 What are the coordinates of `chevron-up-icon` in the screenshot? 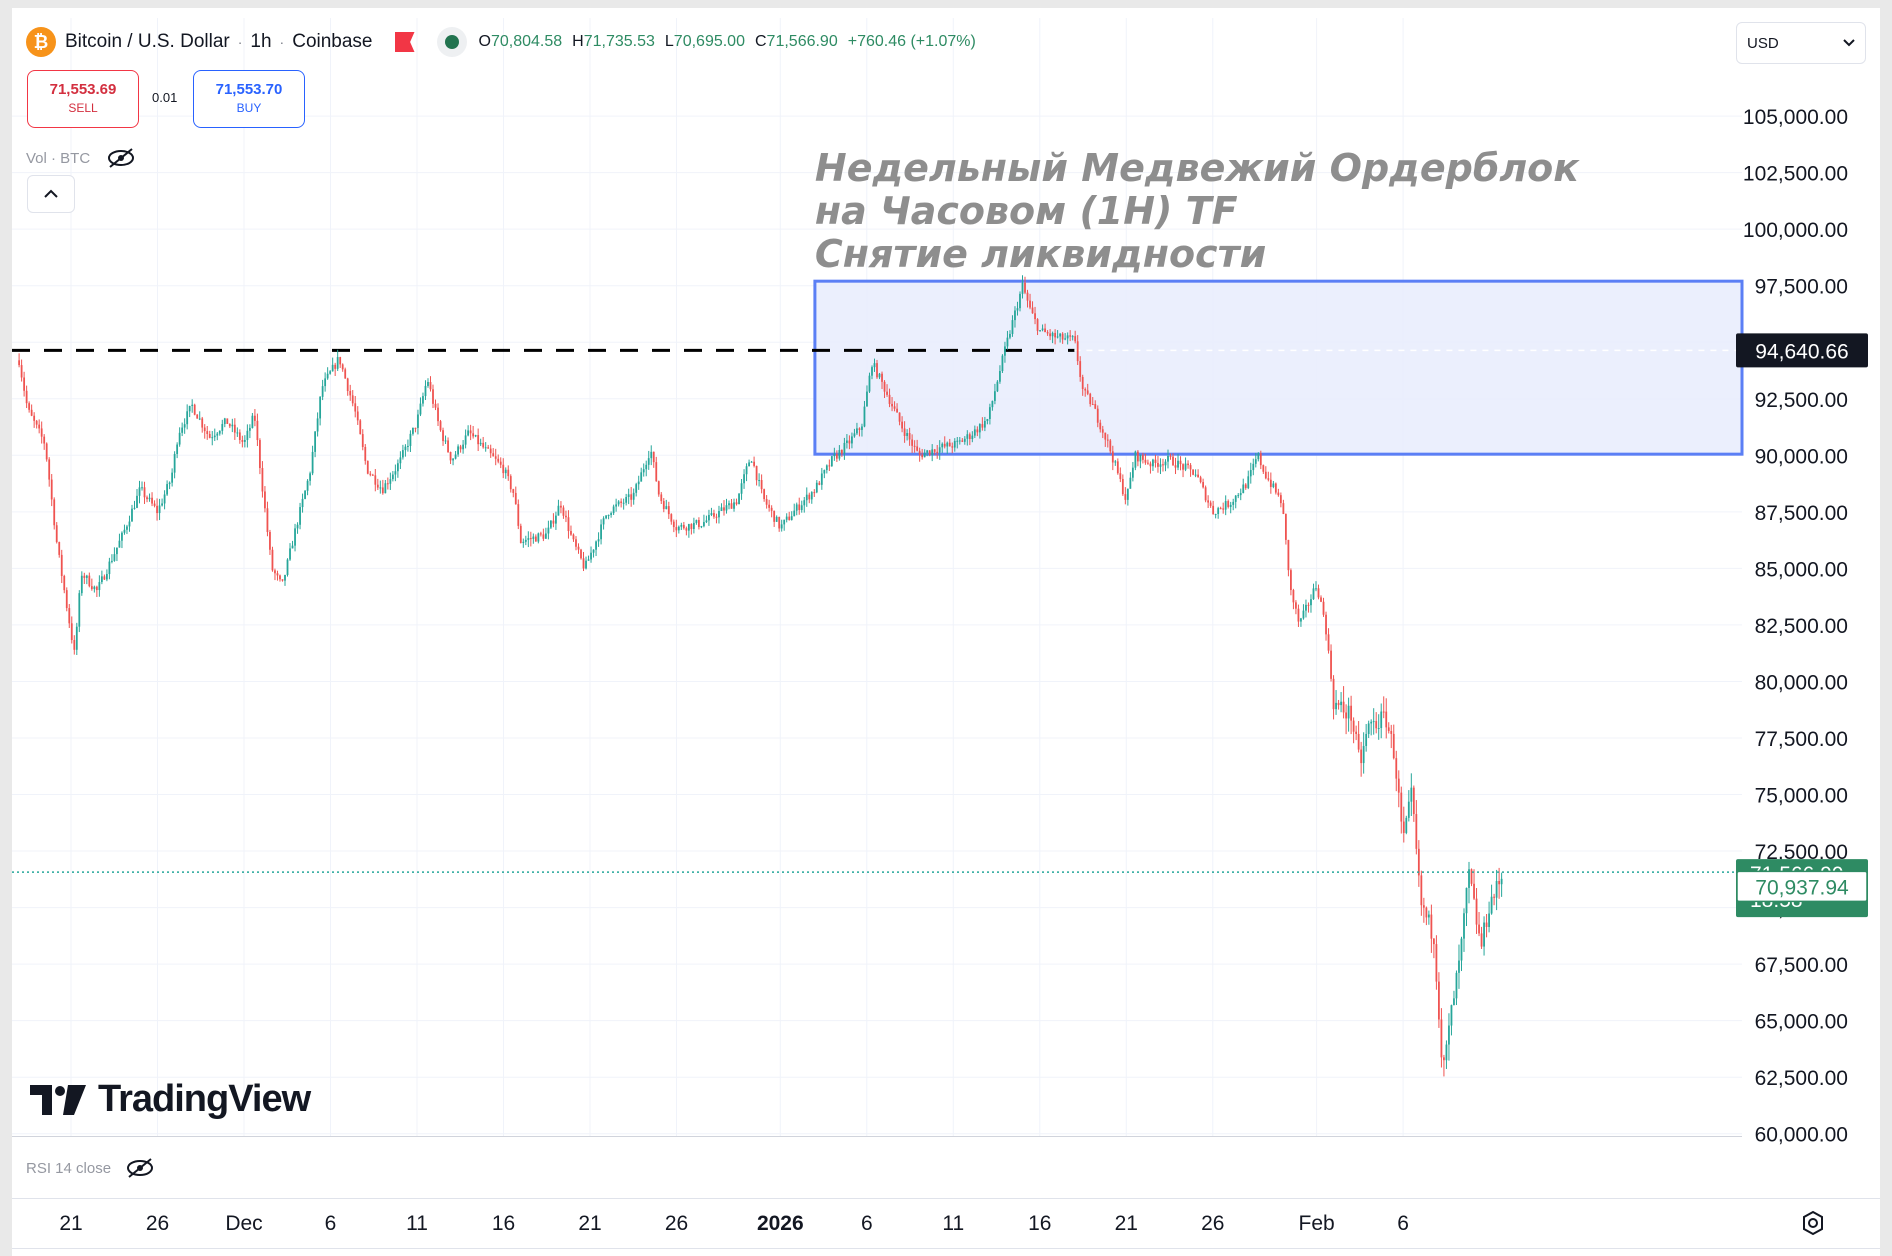 It's located at (51, 193).